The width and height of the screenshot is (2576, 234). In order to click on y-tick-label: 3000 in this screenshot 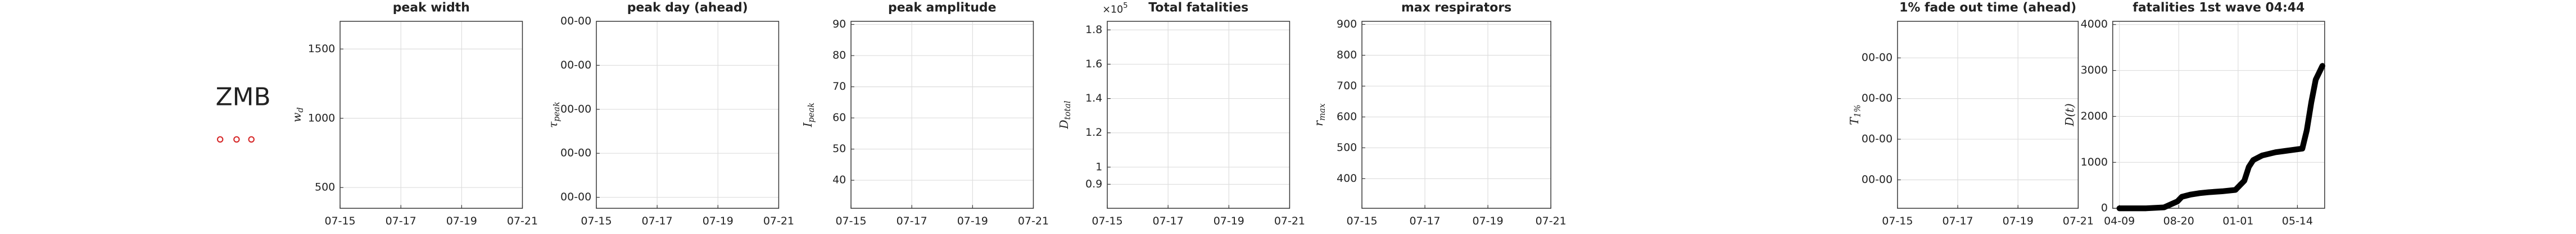, I will do `click(2094, 70)`.